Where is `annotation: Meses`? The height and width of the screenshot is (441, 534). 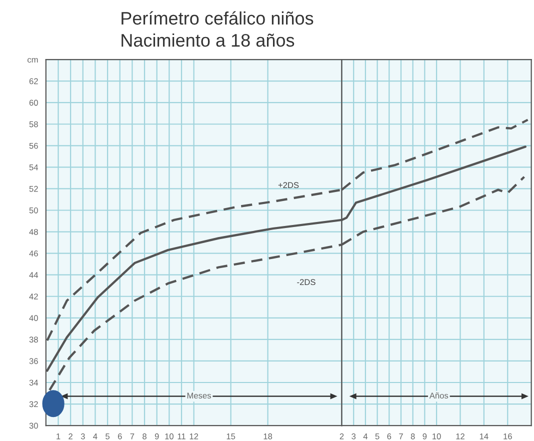 annotation: Meses is located at coordinates (199, 395).